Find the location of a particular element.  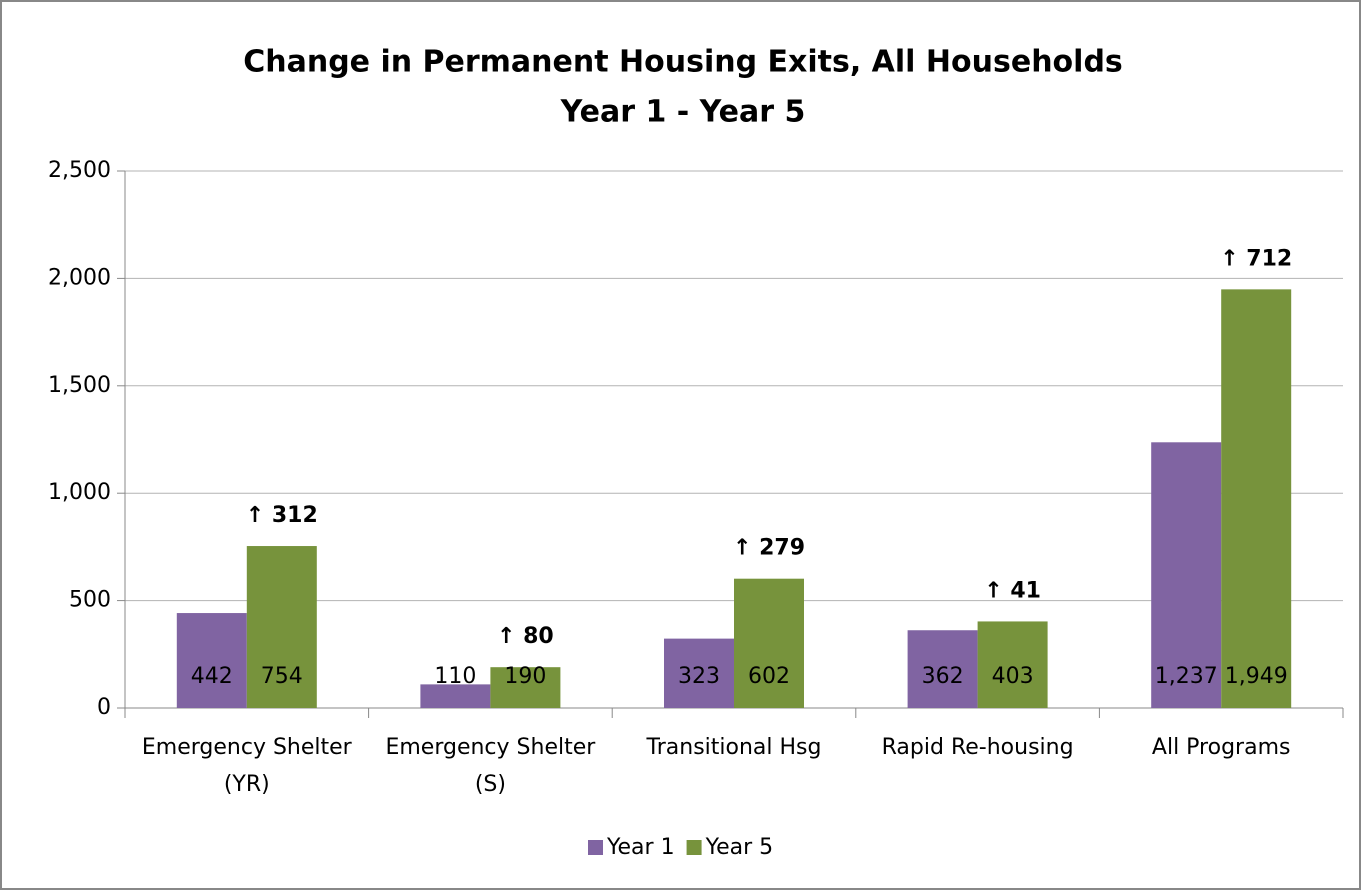

data-label: 442 is located at coordinates (212, 676).